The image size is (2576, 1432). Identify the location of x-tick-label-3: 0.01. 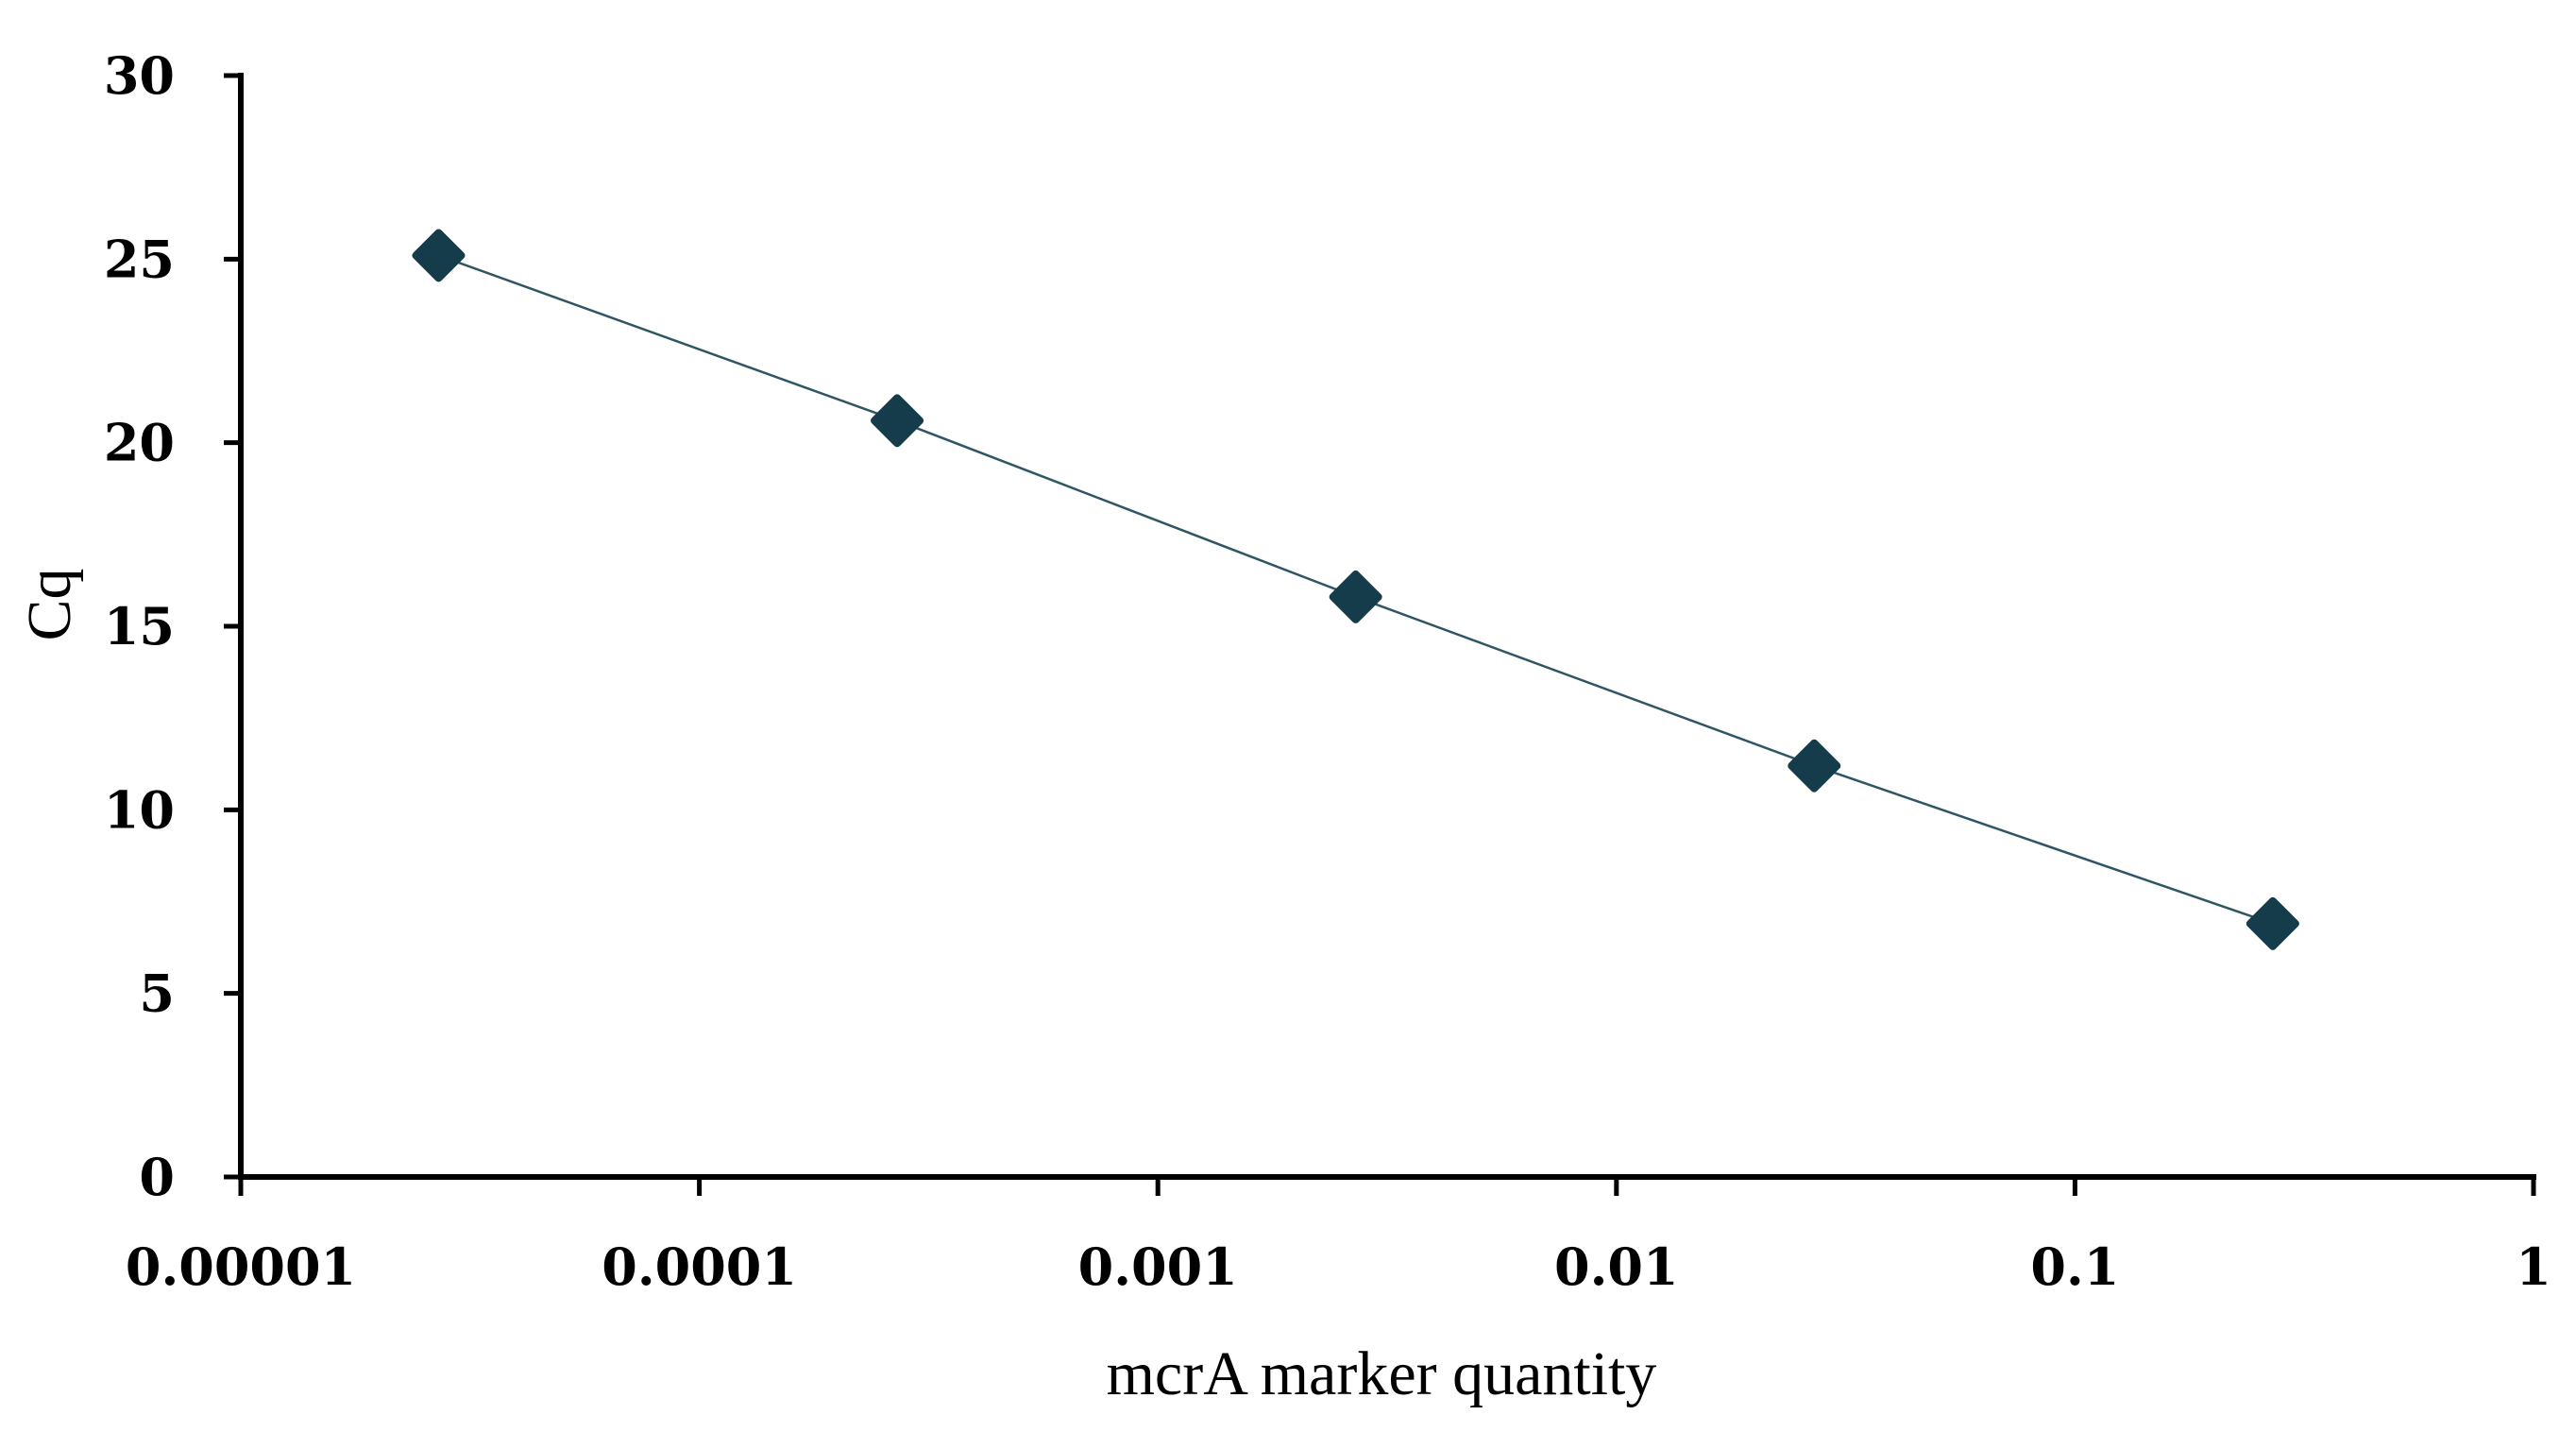
(1616, 1266).